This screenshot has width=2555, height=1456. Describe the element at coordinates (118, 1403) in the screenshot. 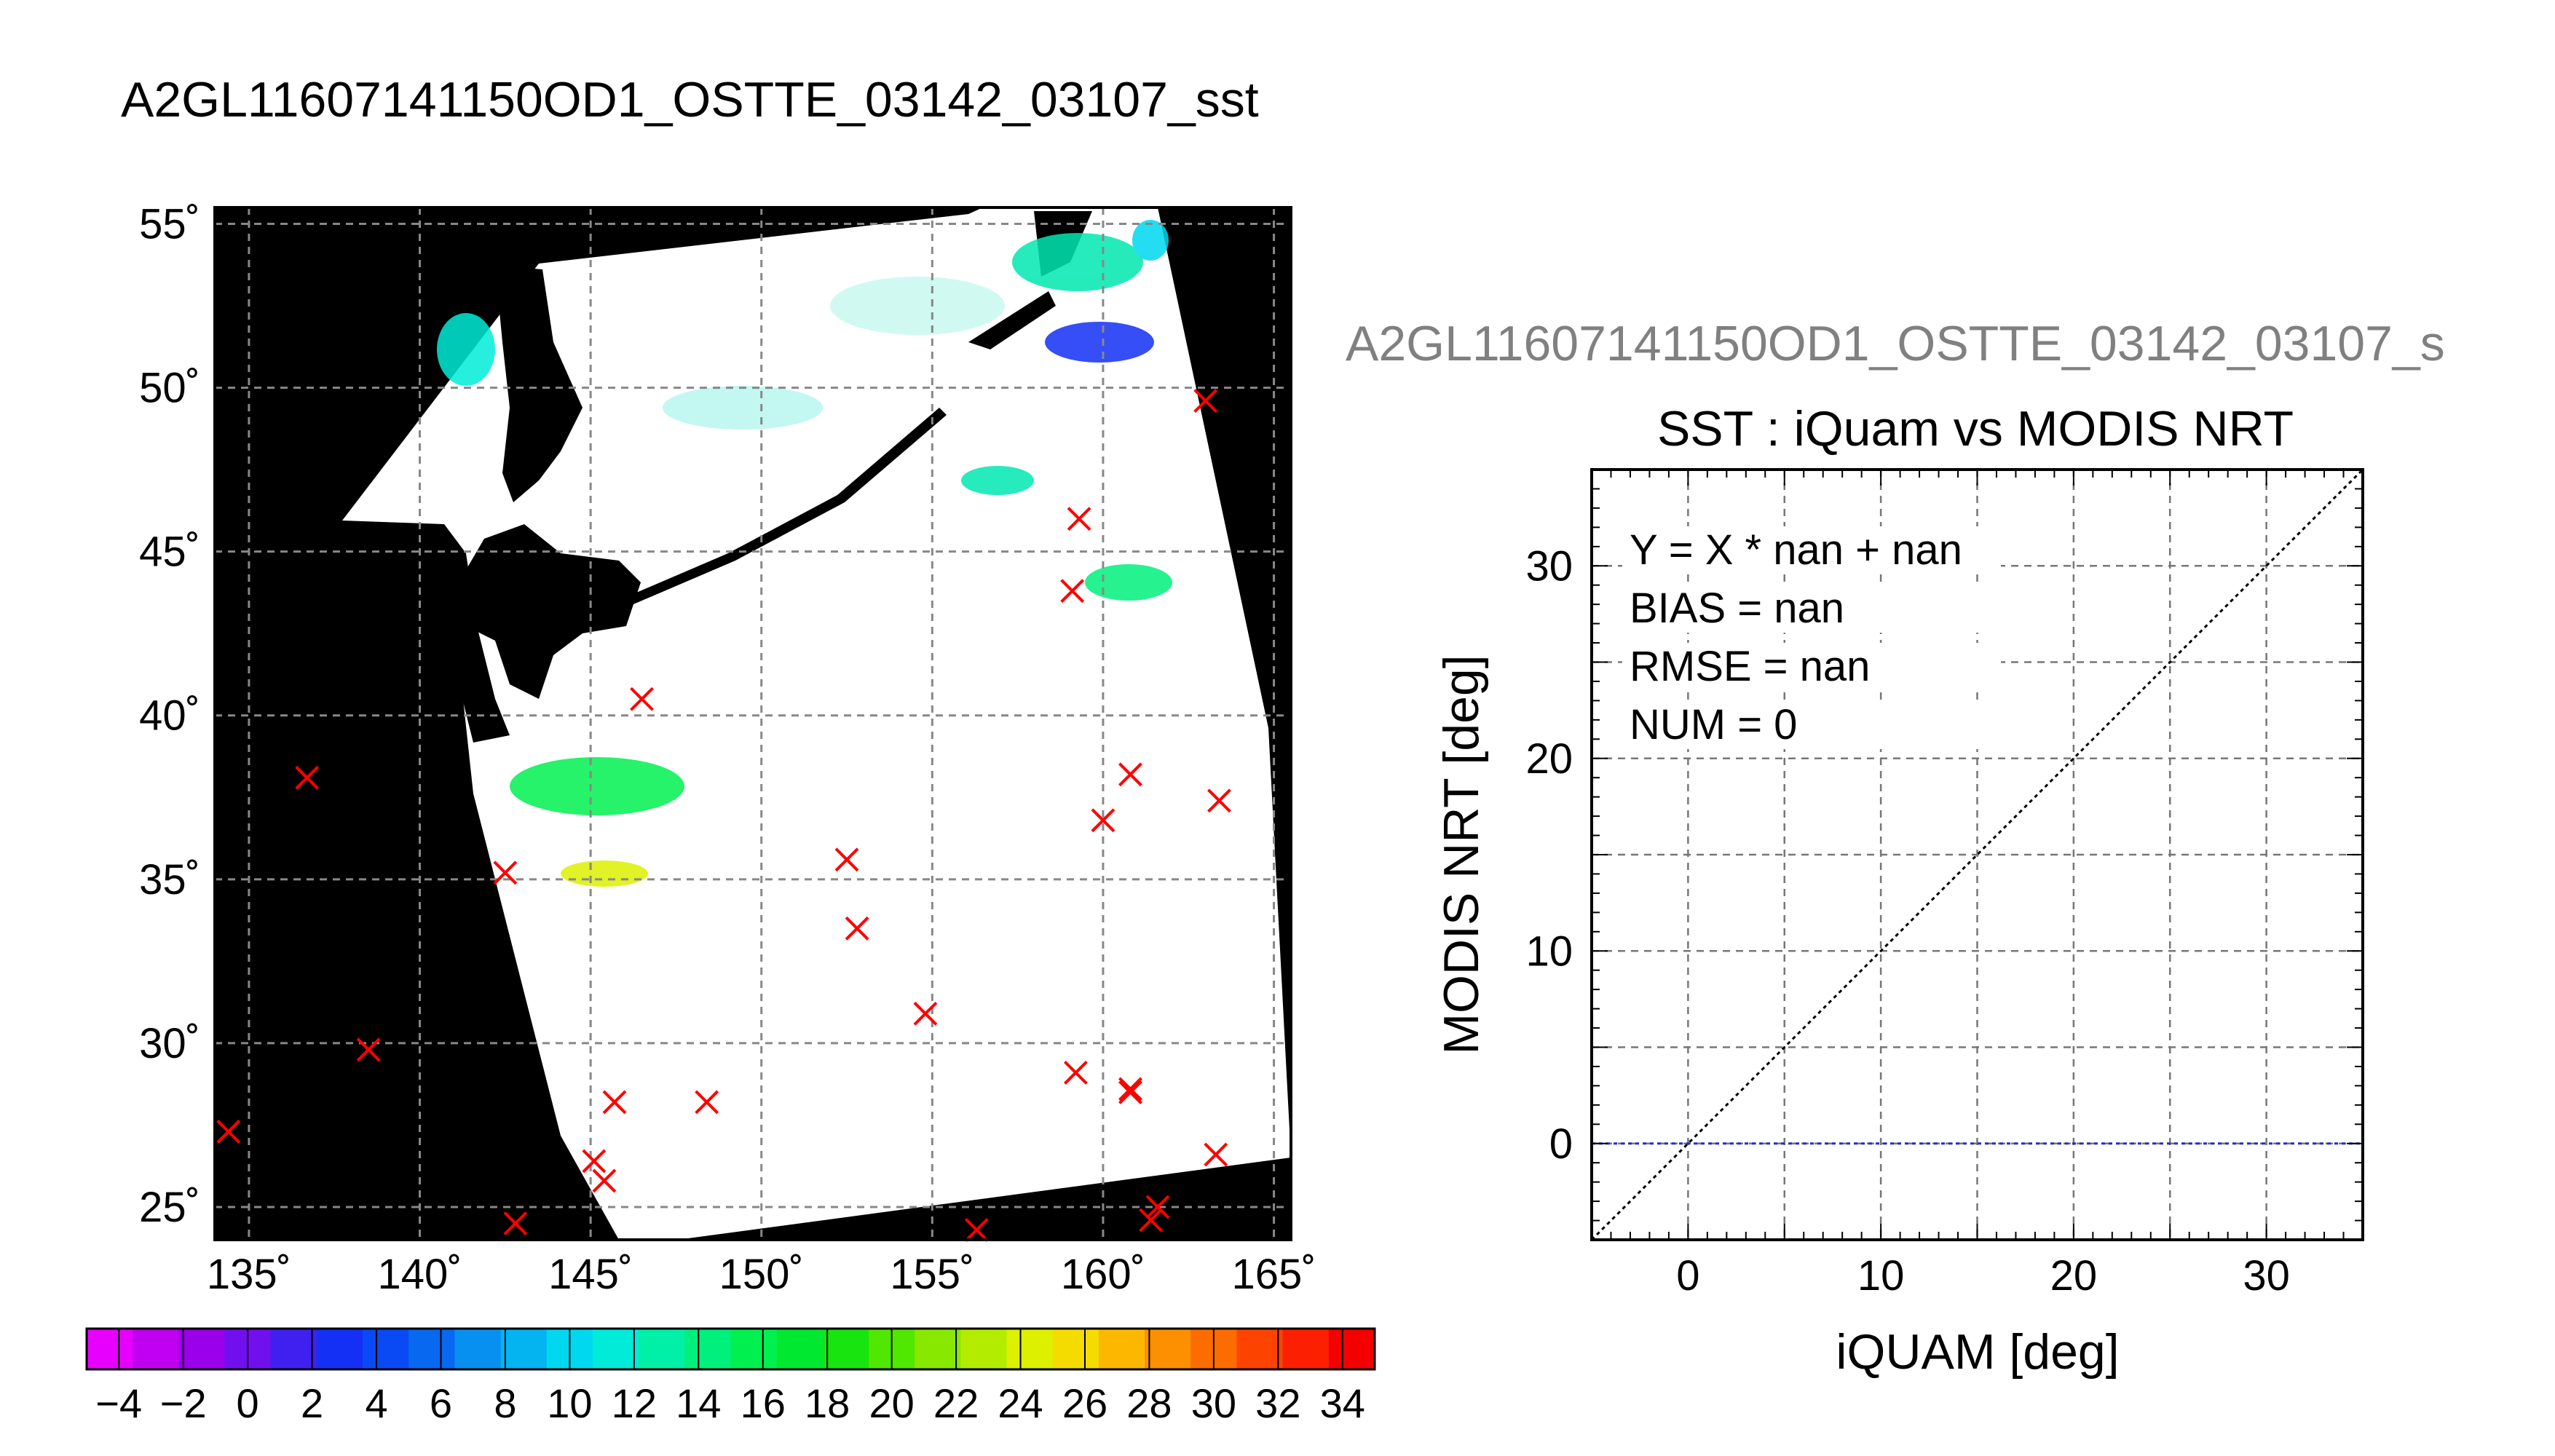

I see `colorbar-tick-label: −4` at that location.